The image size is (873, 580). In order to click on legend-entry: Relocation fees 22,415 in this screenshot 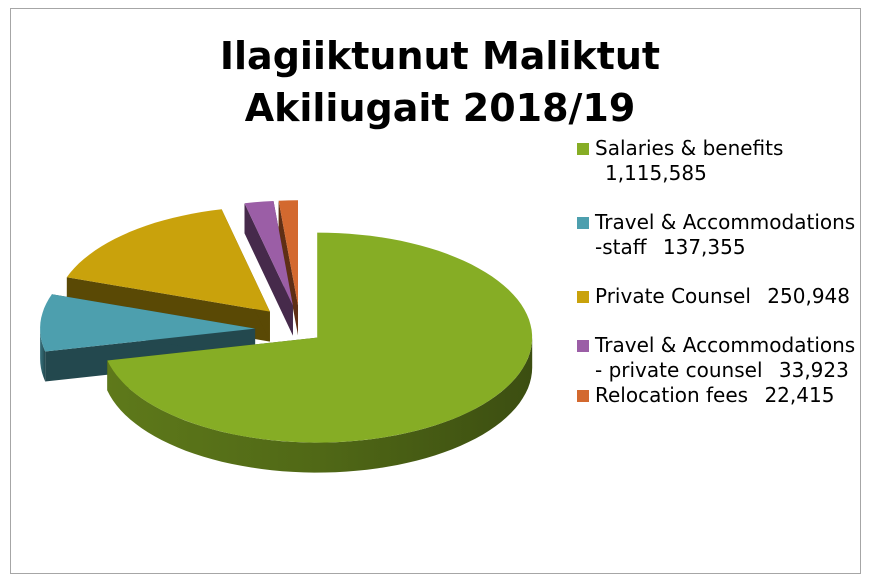, I will do `click(717, 395)`.